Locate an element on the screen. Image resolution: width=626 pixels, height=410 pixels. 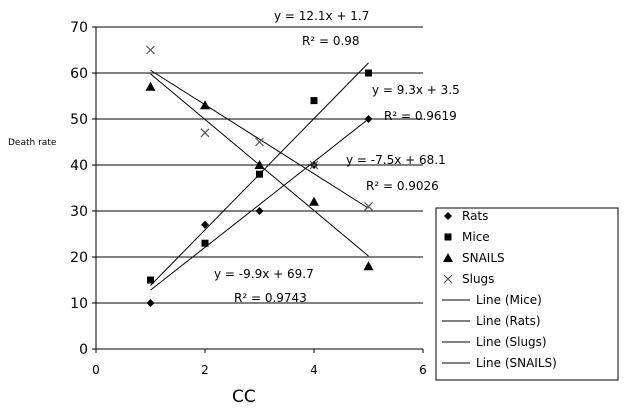
x-tick-label: 4 is located at coordinates (314, 370).